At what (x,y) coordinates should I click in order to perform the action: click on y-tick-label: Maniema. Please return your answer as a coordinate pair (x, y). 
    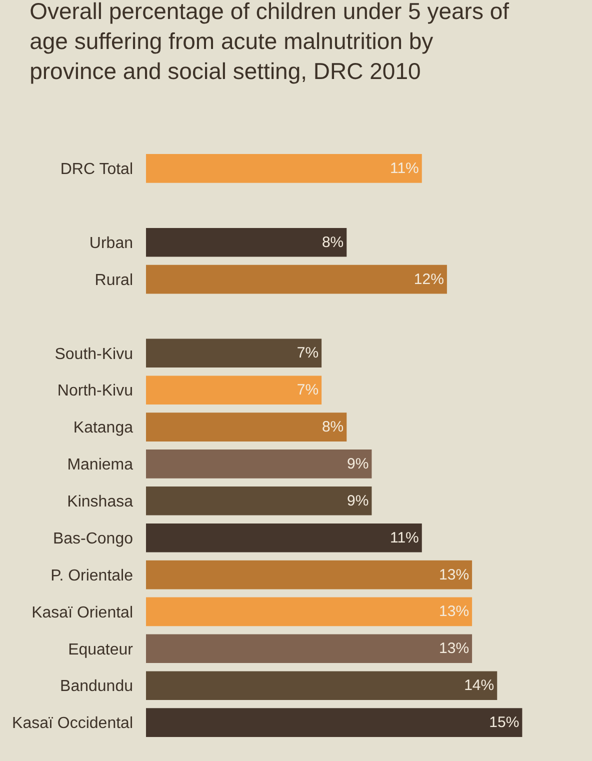
    Looking at the image, I should click on (100, 465).